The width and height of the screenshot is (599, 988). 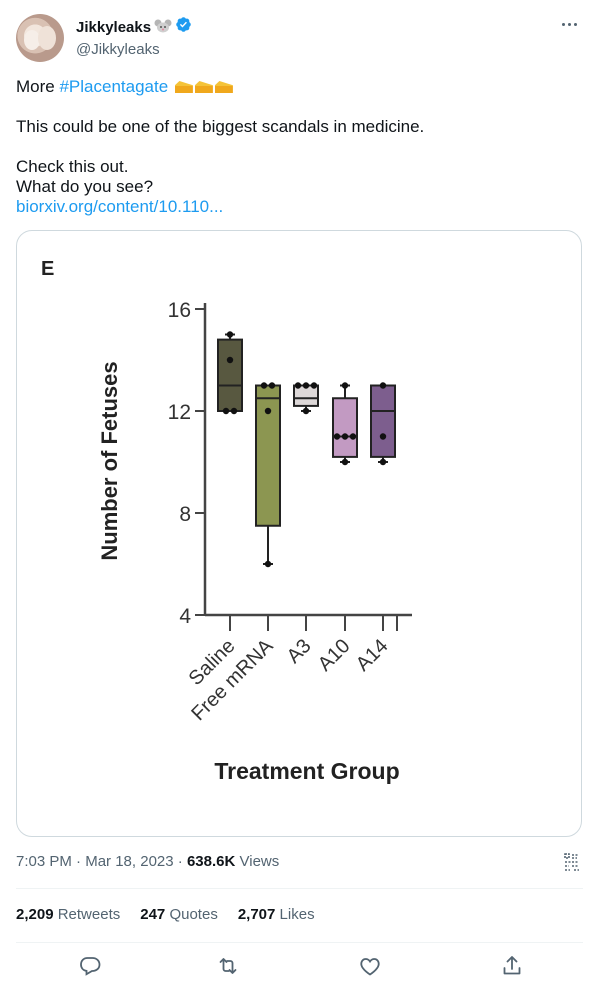 What do you see at coordinates (72, 166) in the screenshot?
I see `tweet-line-3: Check this out.` at bounding box center [72, 166].